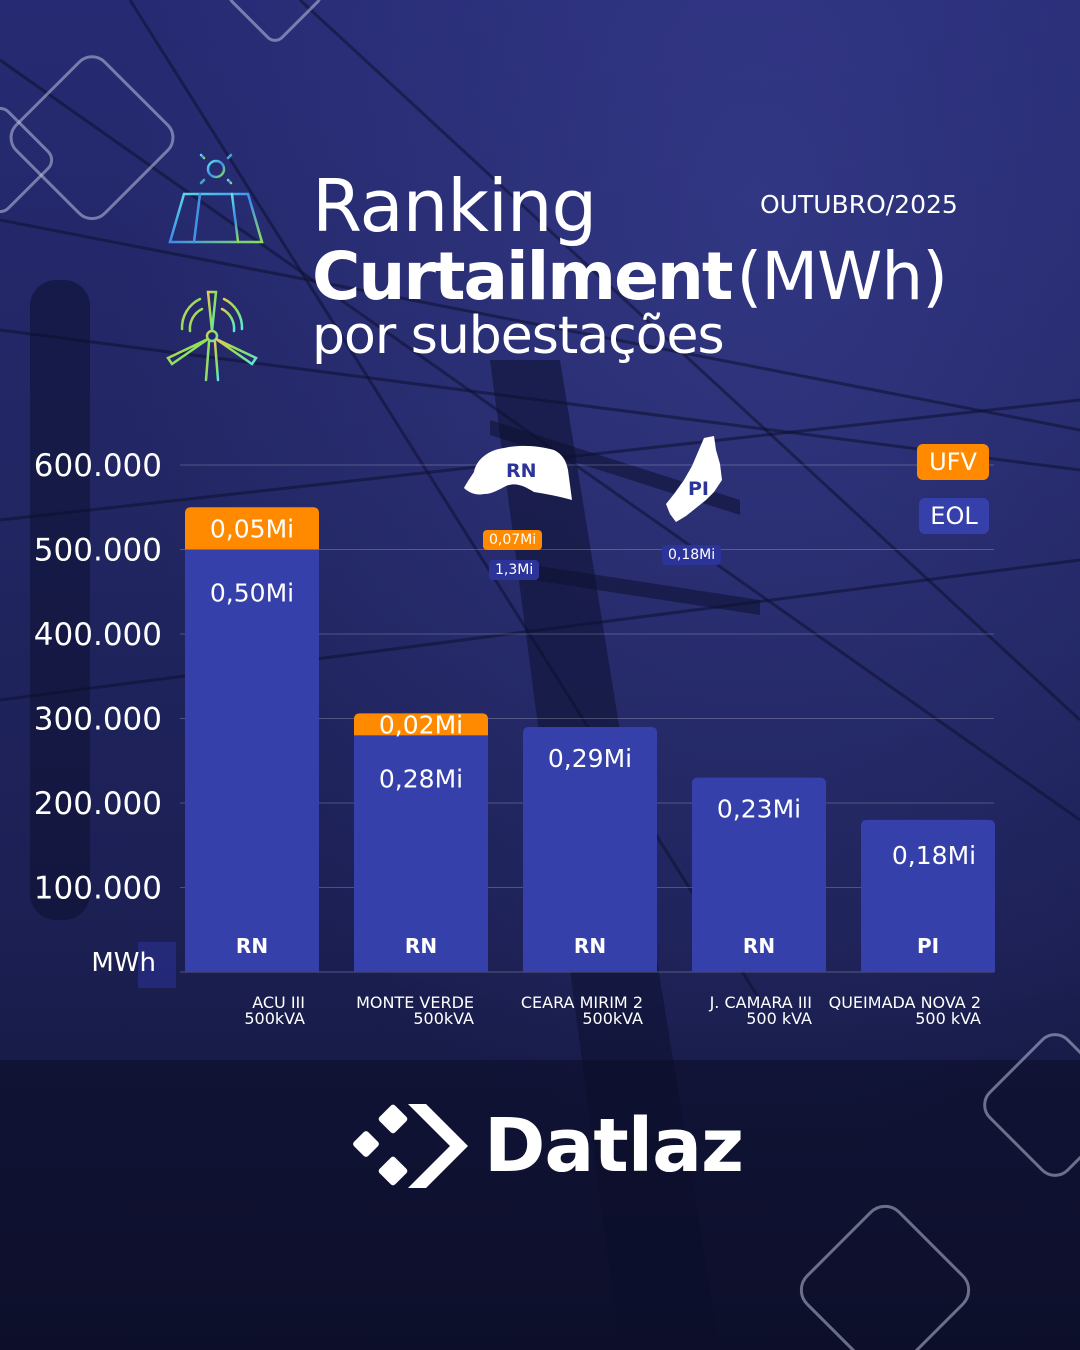 The width and height of the screenshot is (1080, 1350). Describe the element at coordinates (278, 1002) in the screenshot. I see `category-label: ACU III` at that location.